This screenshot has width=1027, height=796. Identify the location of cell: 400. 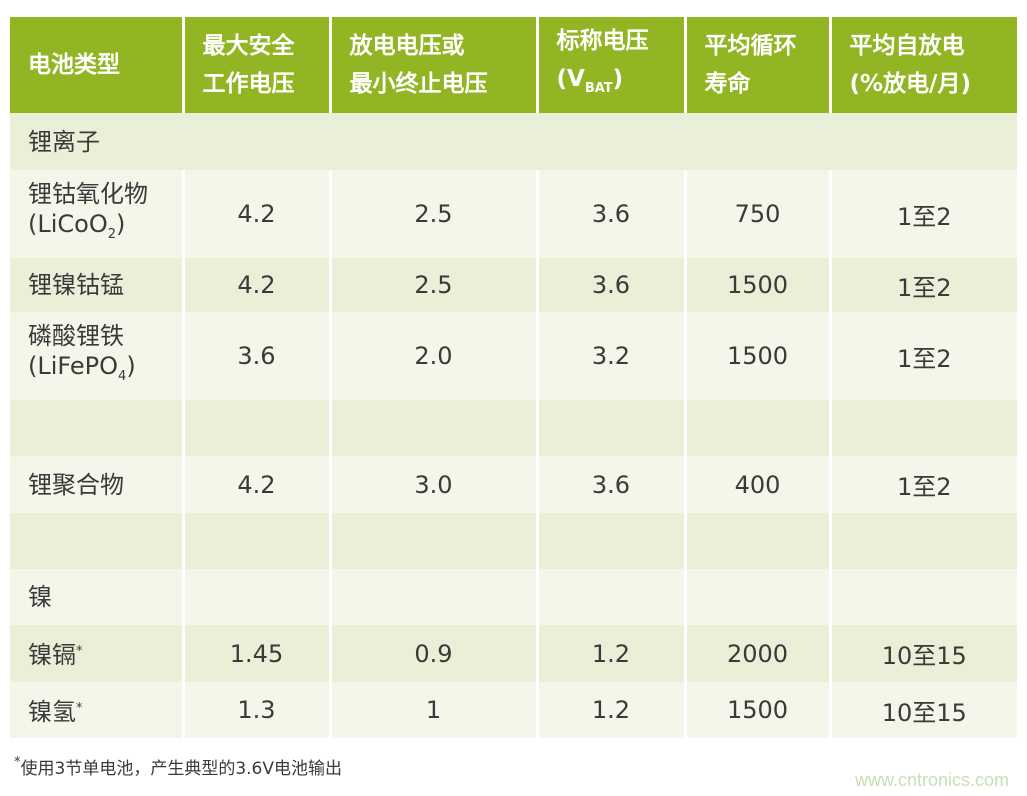
(756, 484).